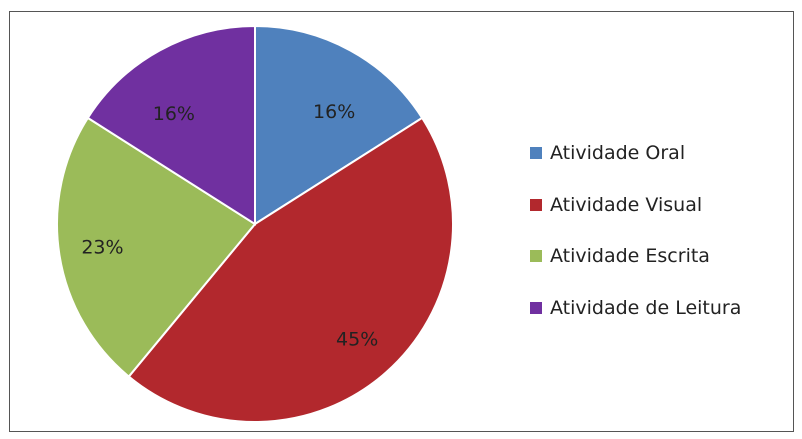 Image resolution: width=802 pixels, height=439 pixels. What do you see at coordinates (626, 204) in the screenshot?
I see `legend-label: Atividade Visual` at bounding box center [626, 204].